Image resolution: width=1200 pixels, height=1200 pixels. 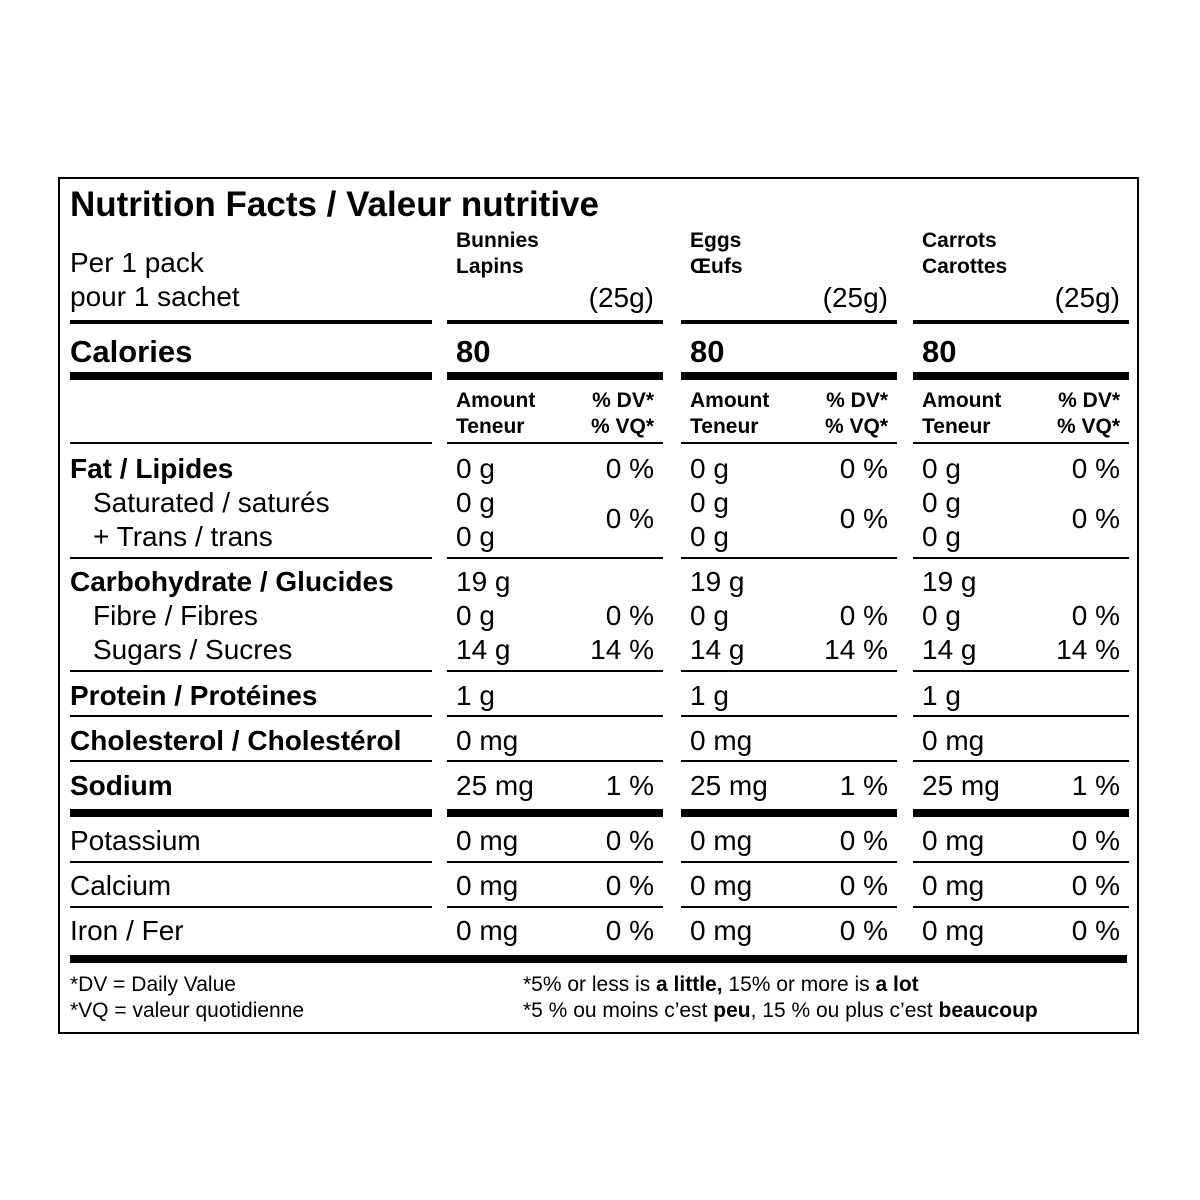 What do you see at coordinates (1095, 468) in the screenshot?
I see `fat-dv: 0 %` at bounding box center [1095, 468].